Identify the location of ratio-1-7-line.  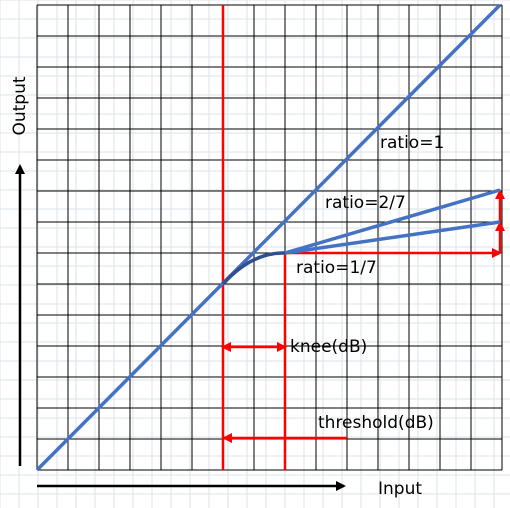
(392, 237).